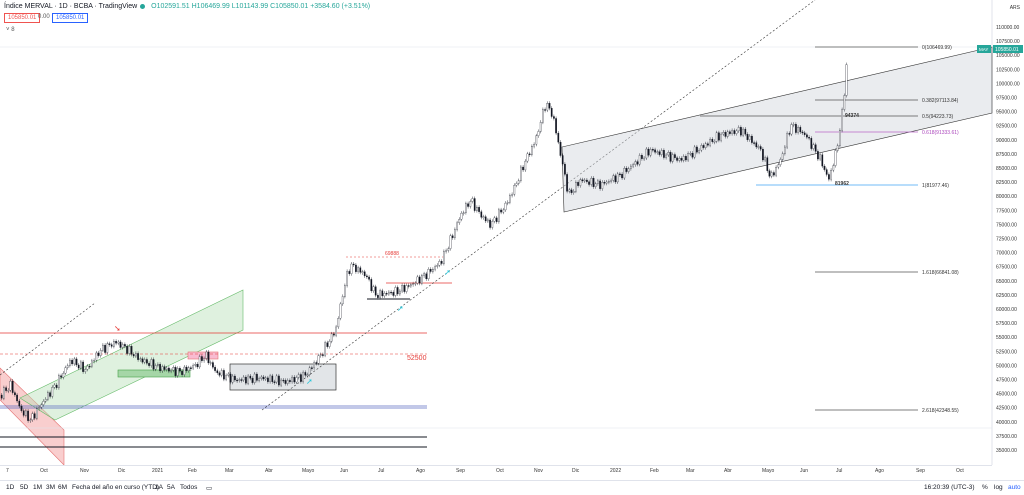  Describe the element at coordinates (22, 18) in the screenshot. I see `sell-button: 105850.01` at that location.